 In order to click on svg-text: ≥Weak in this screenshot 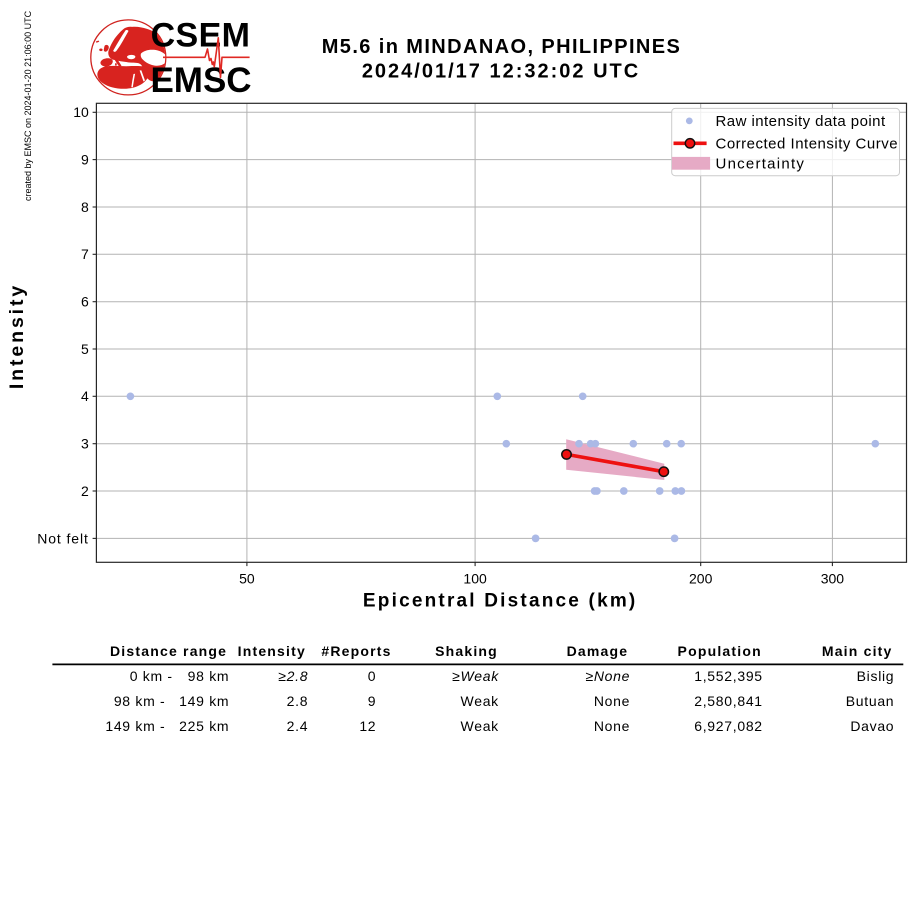, I will do `click(475, 676)`.